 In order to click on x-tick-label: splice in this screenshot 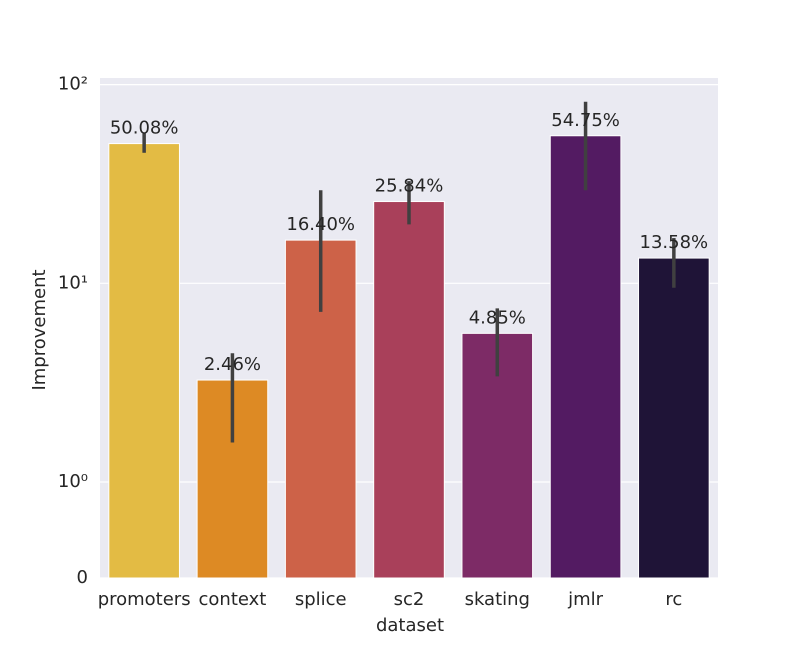, I will do `click(321, 599)`.